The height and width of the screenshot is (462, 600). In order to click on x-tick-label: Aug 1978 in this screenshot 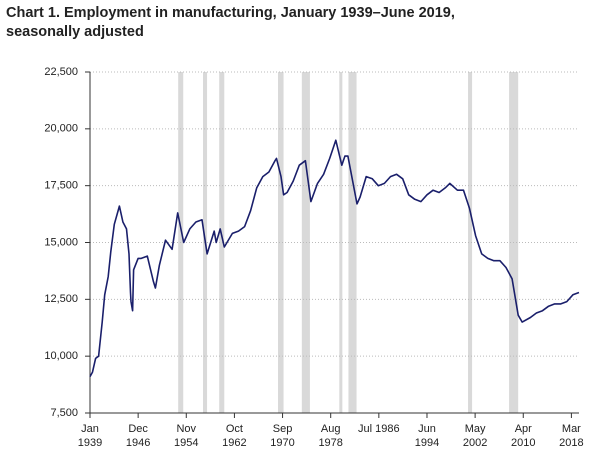, I will do `click(330, 436)`.